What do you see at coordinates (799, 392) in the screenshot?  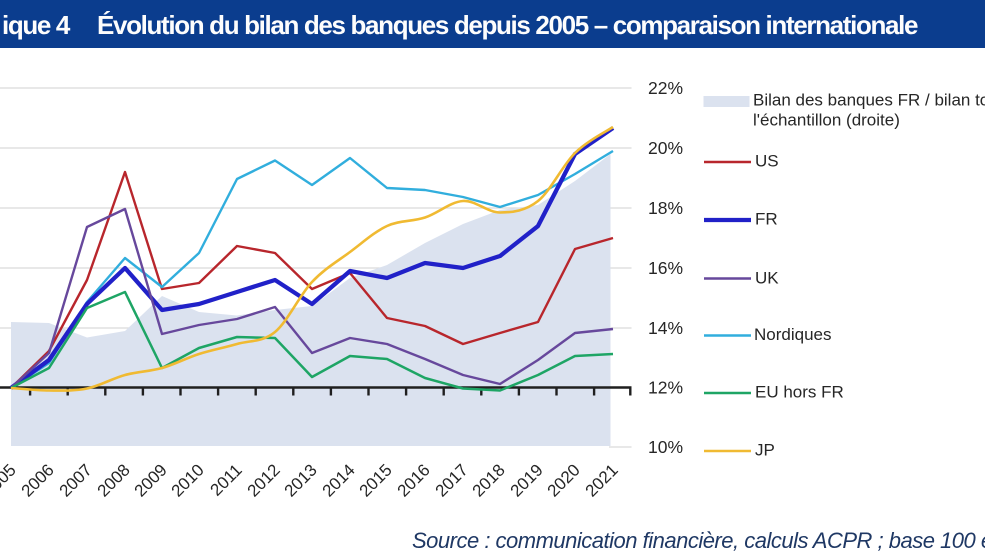 I see `svg-text: EU hors FR` at bounding box center [799, 392].